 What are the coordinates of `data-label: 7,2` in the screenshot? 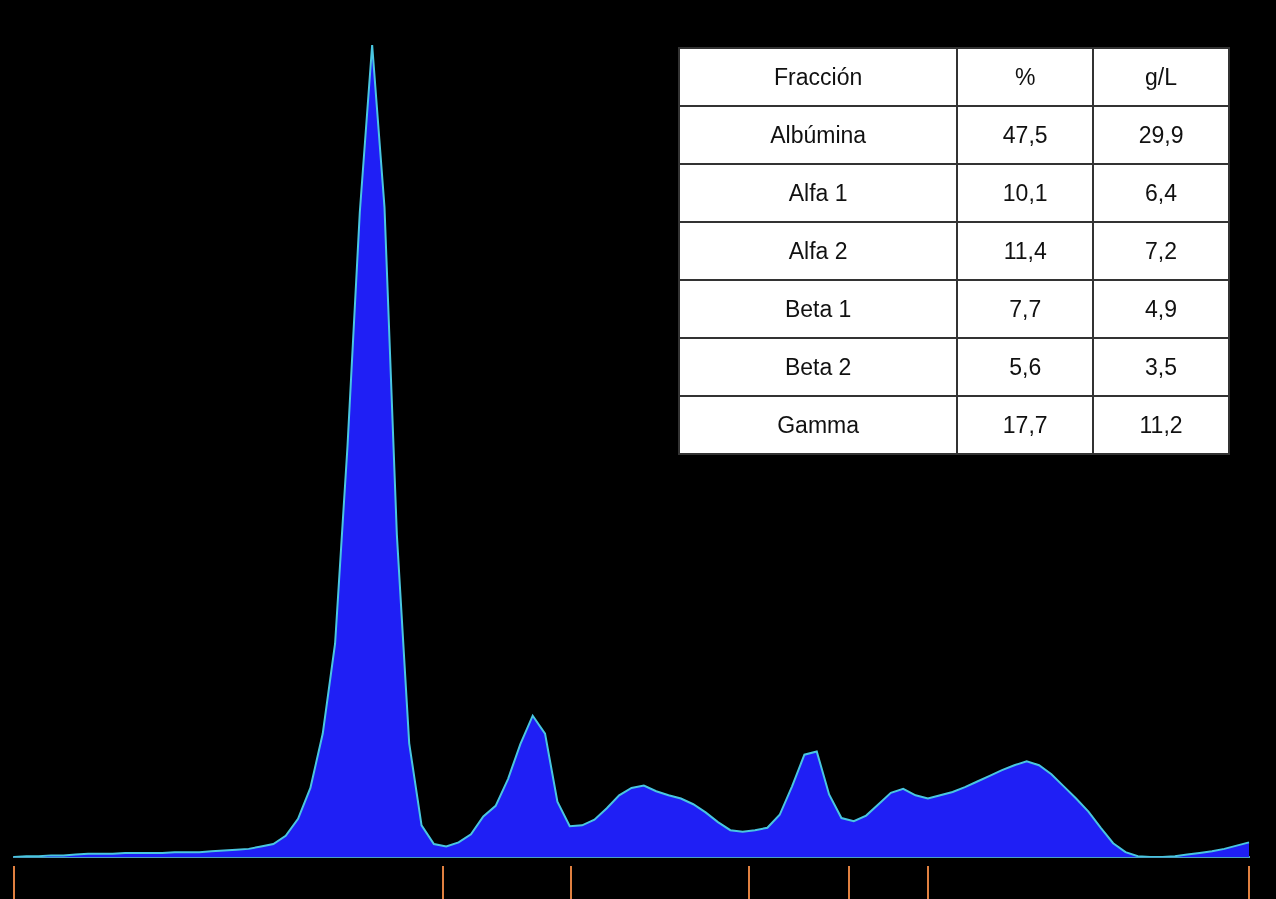 It's located at (1161, 251).